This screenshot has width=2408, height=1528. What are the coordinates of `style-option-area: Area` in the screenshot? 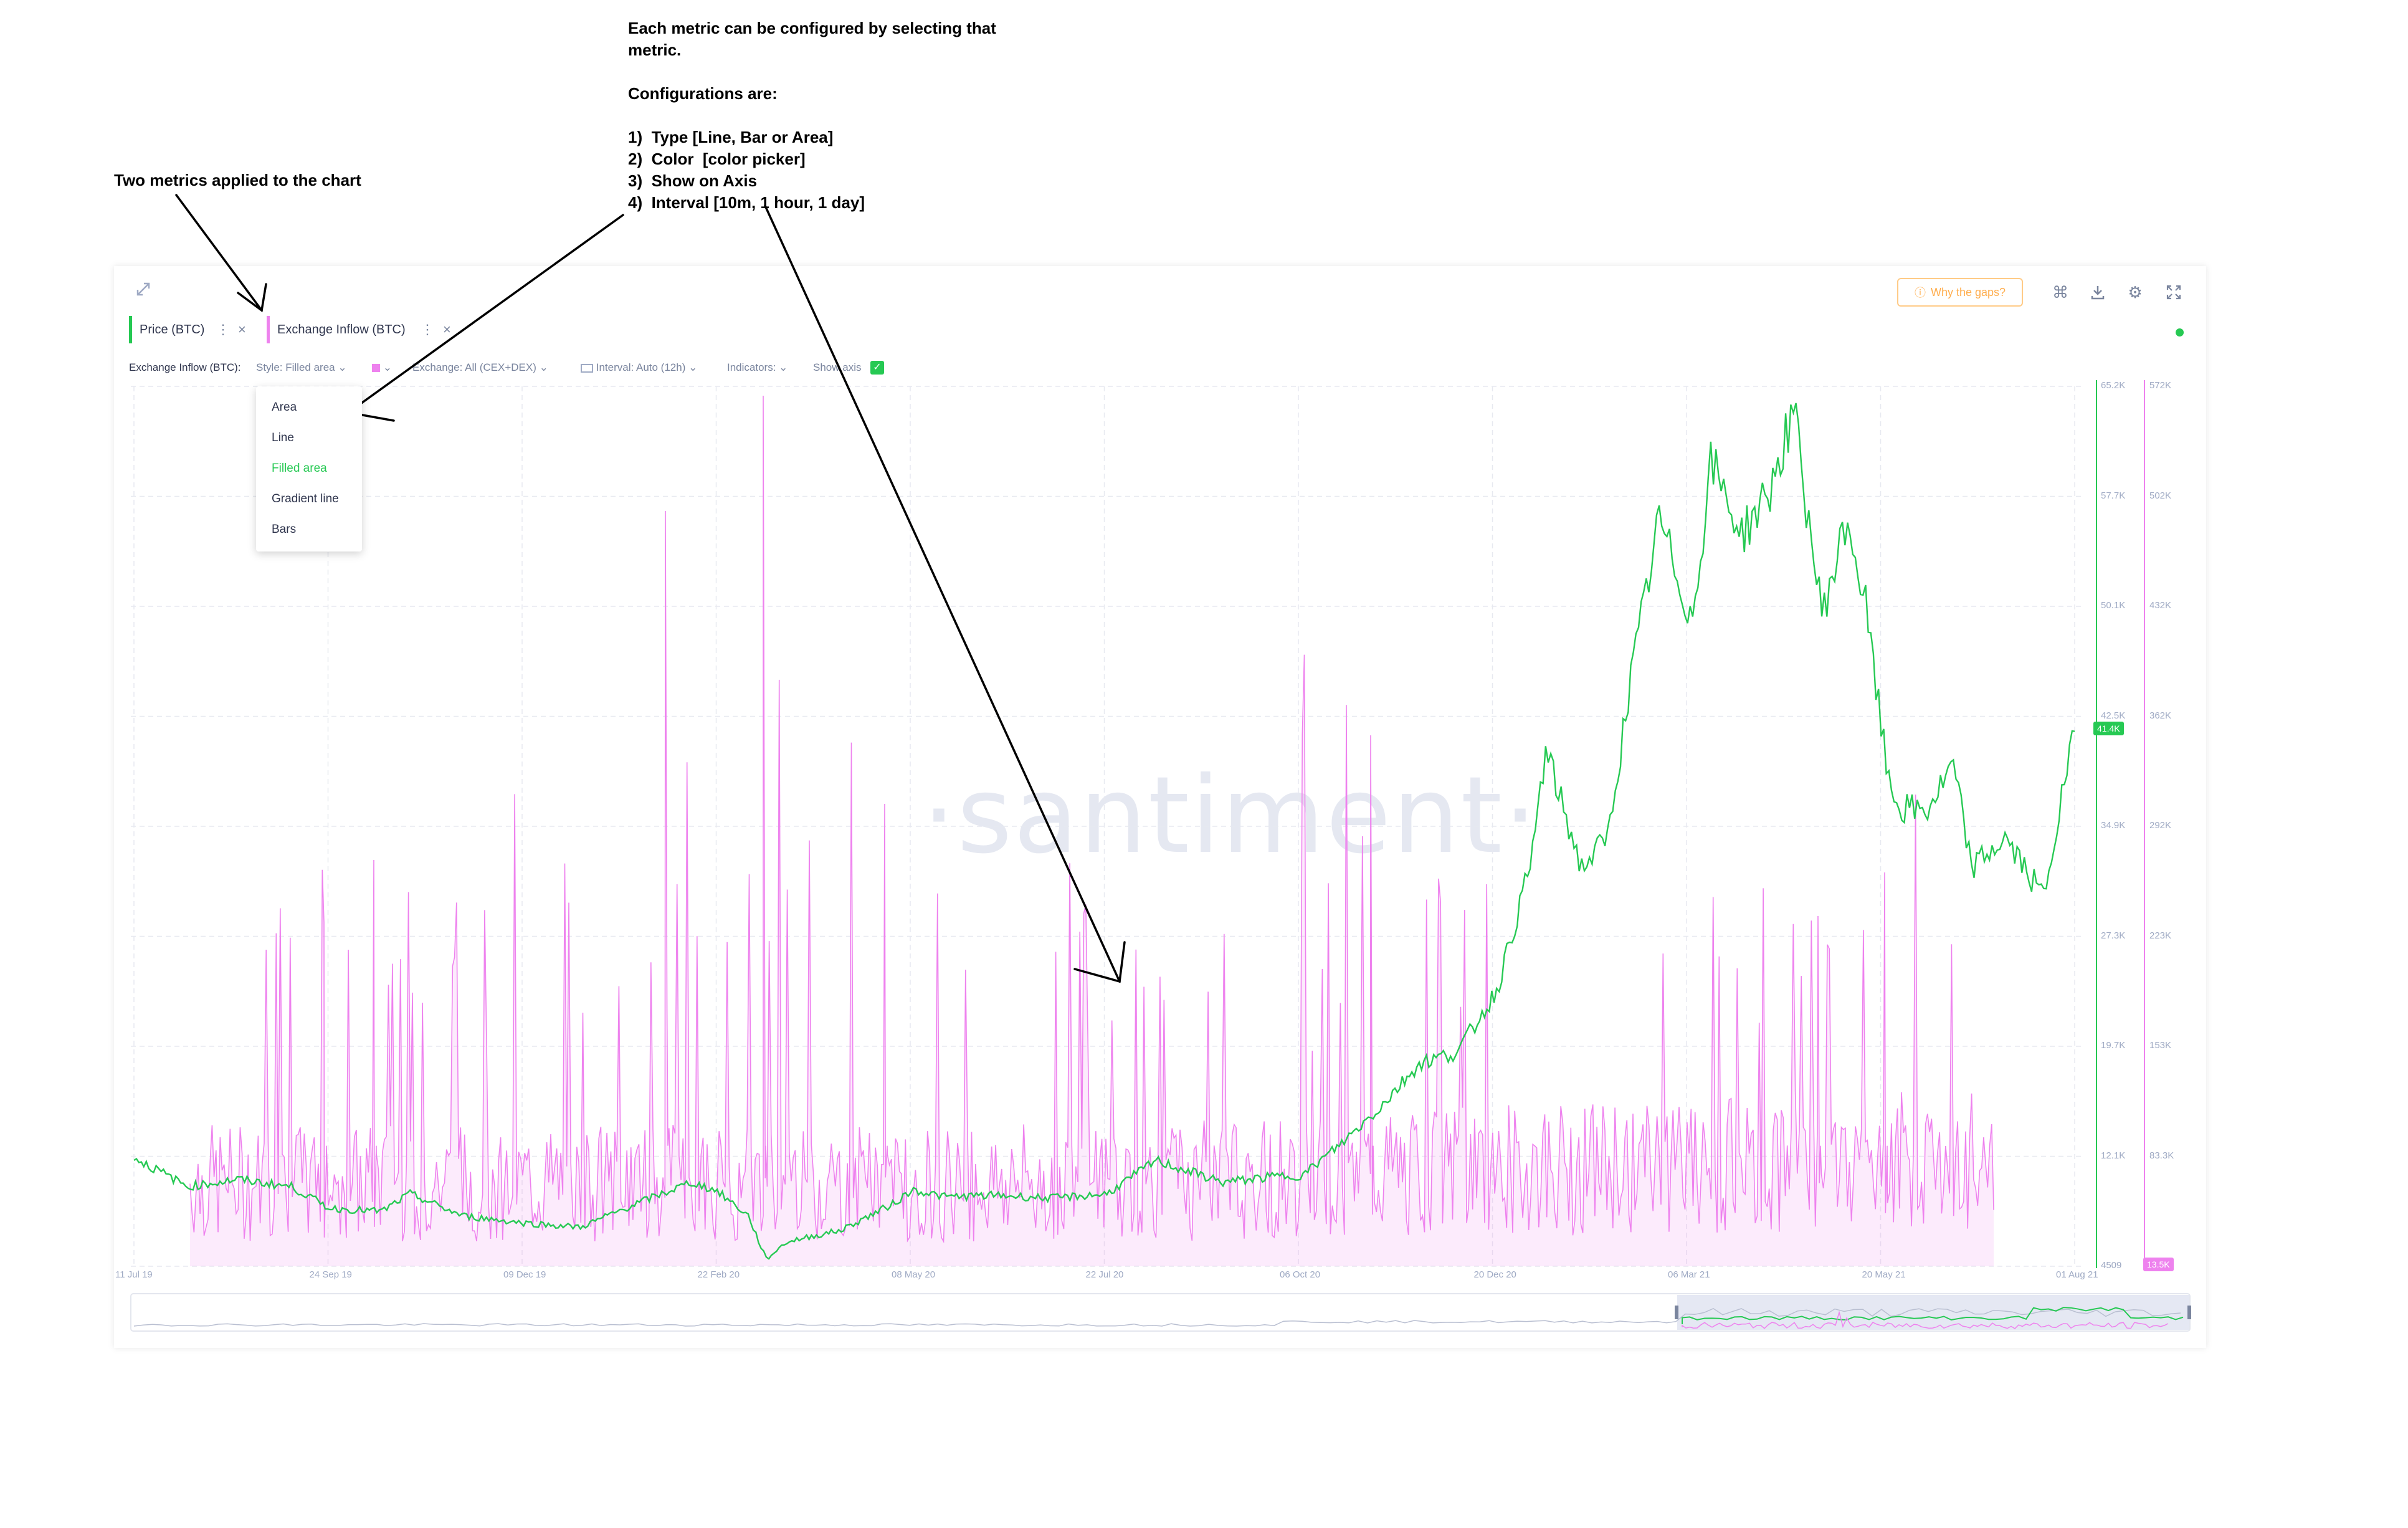 It's located at (285, 407).